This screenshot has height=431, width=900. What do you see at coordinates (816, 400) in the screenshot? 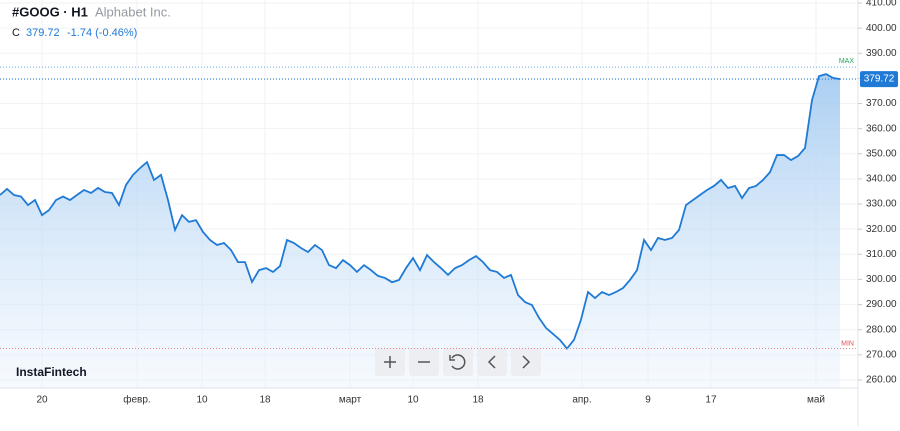
I see `x-tick-label: май` at bounding box center [816, 400].